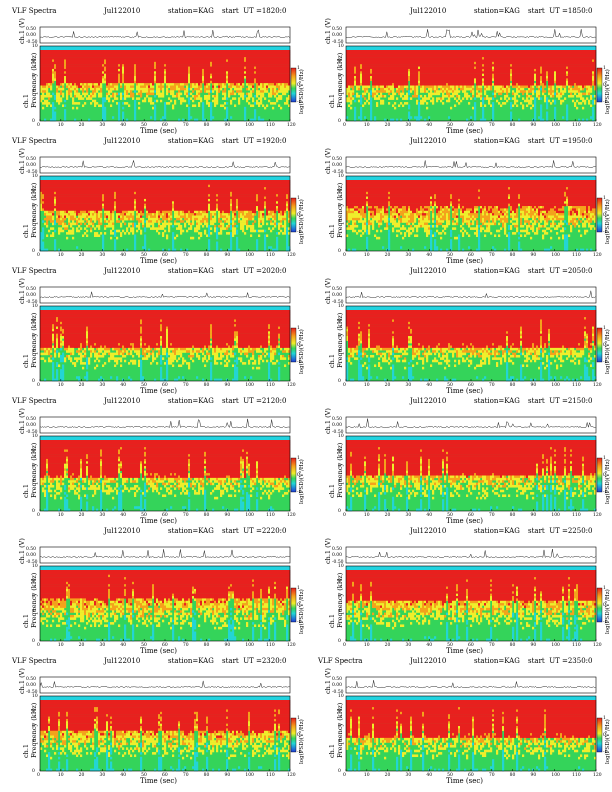 Image resolution: width=612 pixels, height=792 pixels. Describe the element at coordinates (560, 11) in the screenshot. I see `title-start: start UT =1850:0` at that location.